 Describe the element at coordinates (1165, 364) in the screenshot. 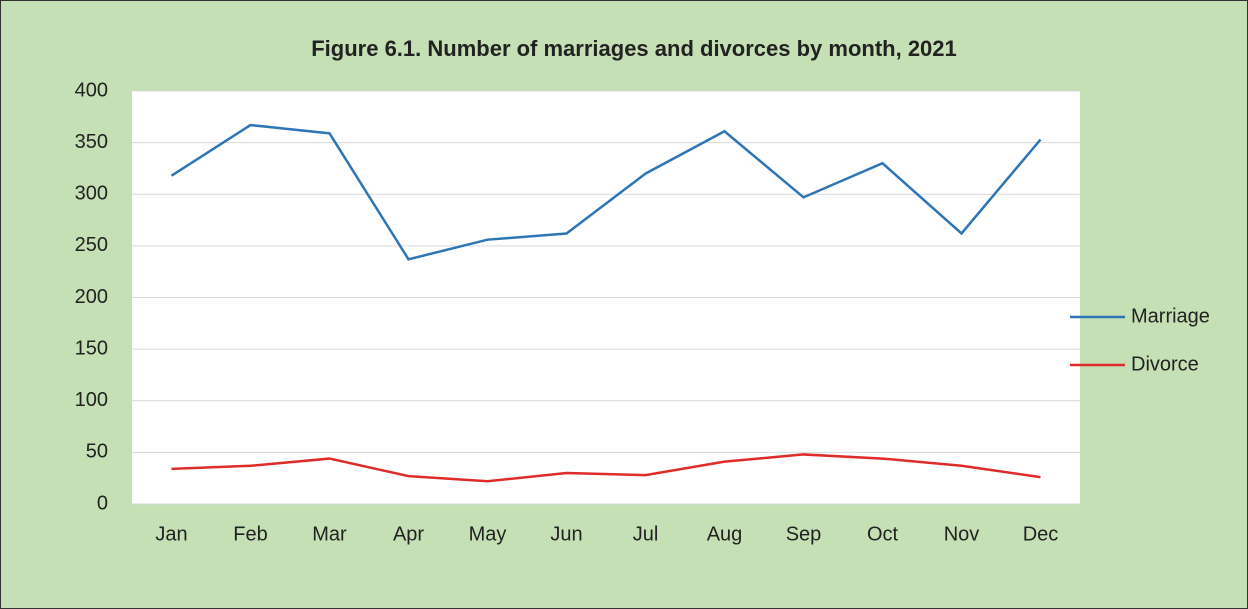

I see `legend-label: Divorce` at that location.